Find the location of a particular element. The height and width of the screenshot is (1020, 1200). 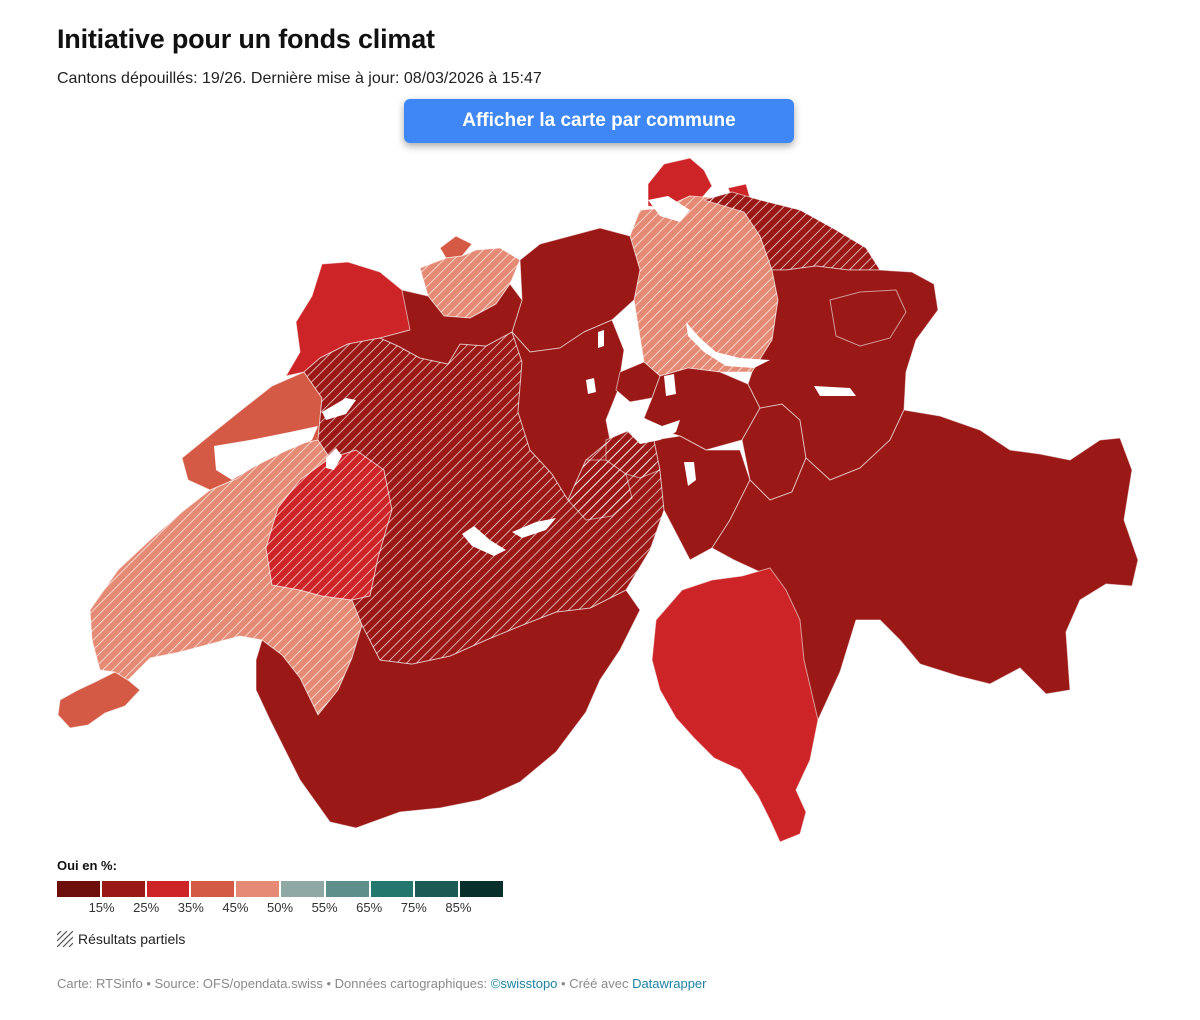

footer-created-with: • Créé avec is located at coordinates (595, 983).